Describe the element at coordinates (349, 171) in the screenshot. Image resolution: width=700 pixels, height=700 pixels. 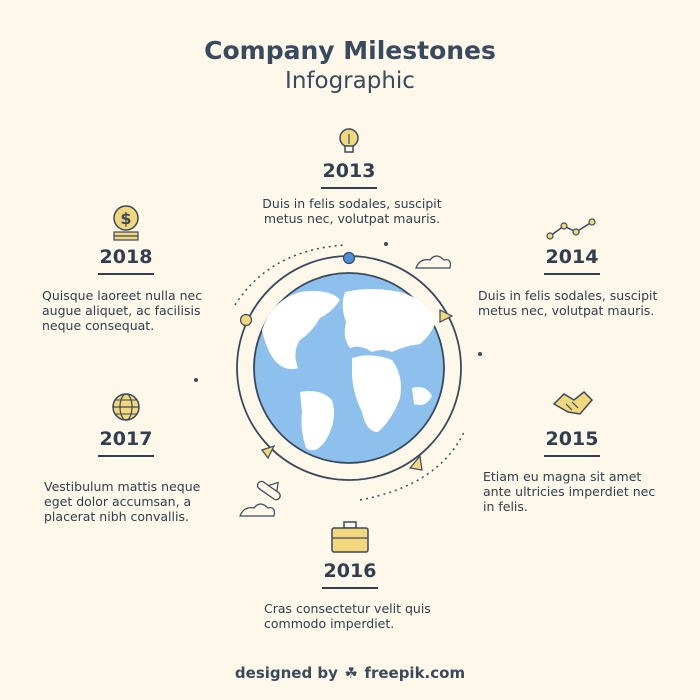
I see `milestone-year-2013: 2013` at that location.